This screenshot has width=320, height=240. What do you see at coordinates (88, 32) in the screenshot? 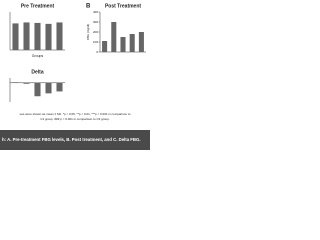
I see `y-axis-label: FBG (mg/dl)` at bounding box center [88, 32].